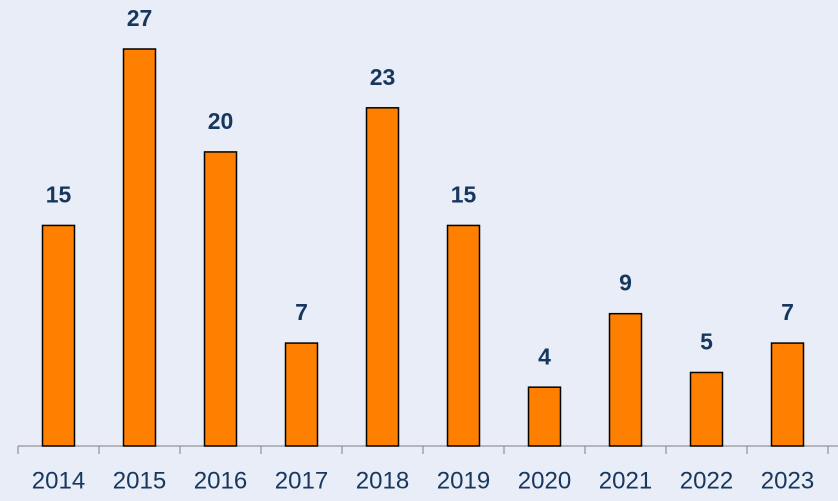  I want to click on x-tick-label: 2020, so click(544, 480).